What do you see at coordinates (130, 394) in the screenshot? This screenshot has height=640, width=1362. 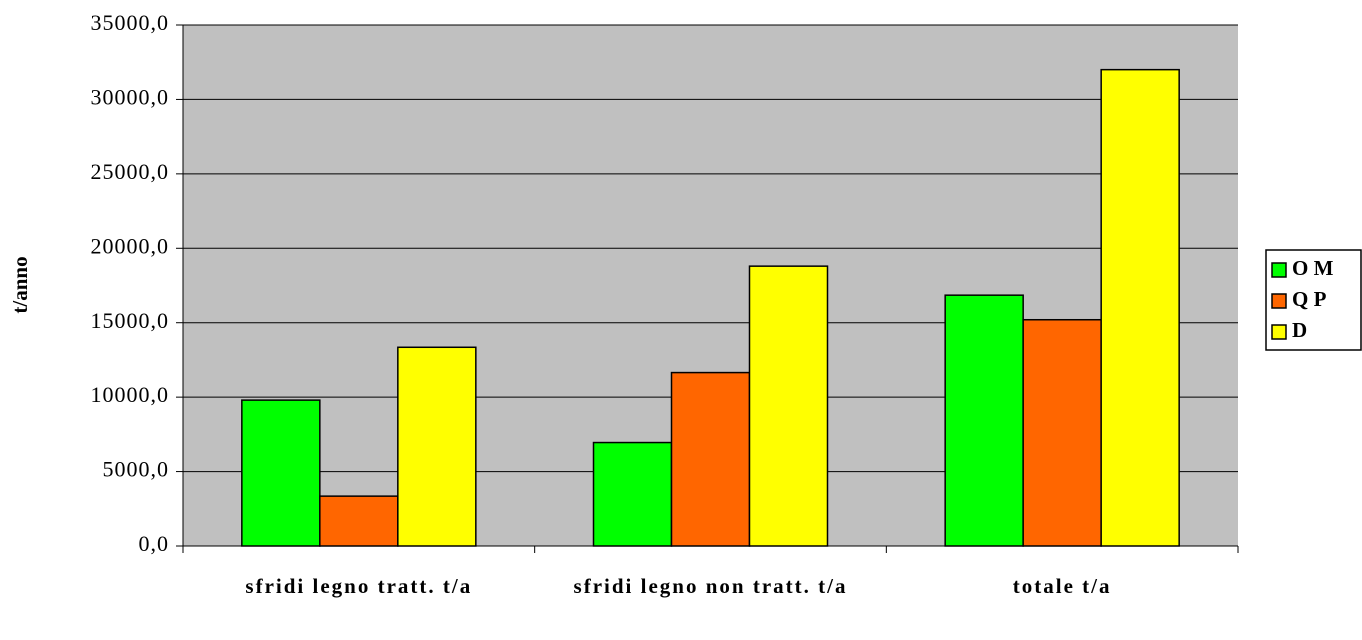 I see `y-tick-label: 10000,0` at bounding box center [130, 394].